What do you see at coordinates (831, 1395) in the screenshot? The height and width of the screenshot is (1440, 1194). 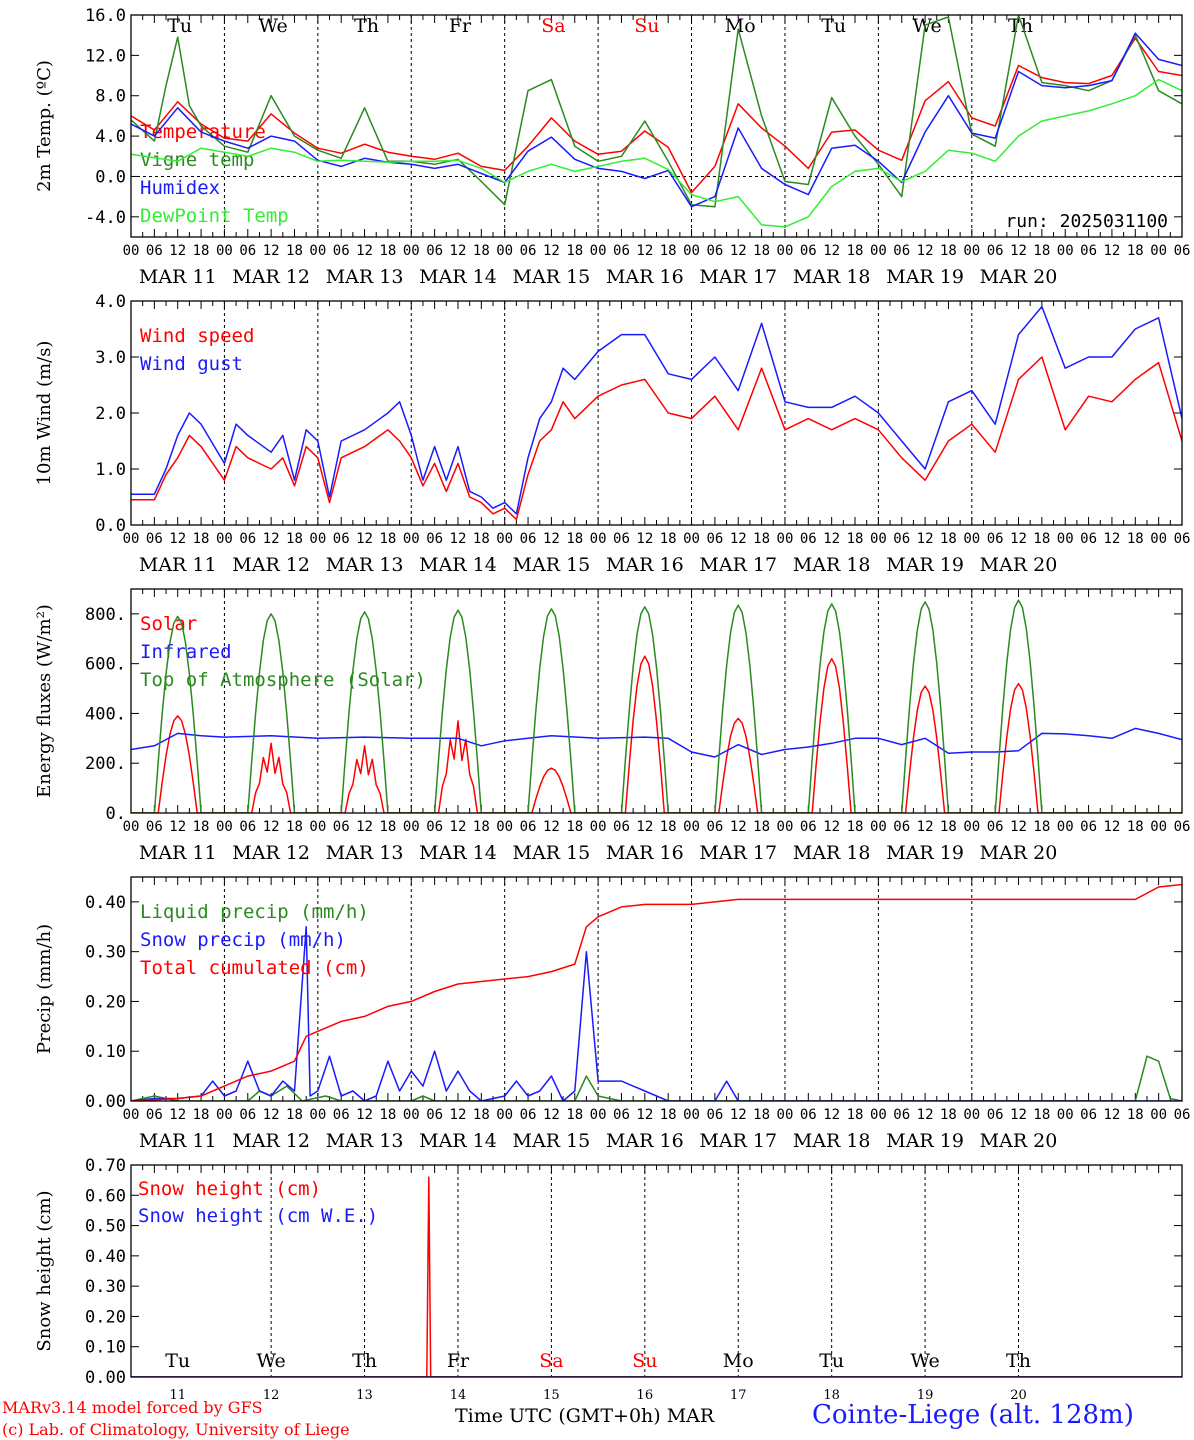 I see `x-day-number: 18` at bounding box center [831, 1395].